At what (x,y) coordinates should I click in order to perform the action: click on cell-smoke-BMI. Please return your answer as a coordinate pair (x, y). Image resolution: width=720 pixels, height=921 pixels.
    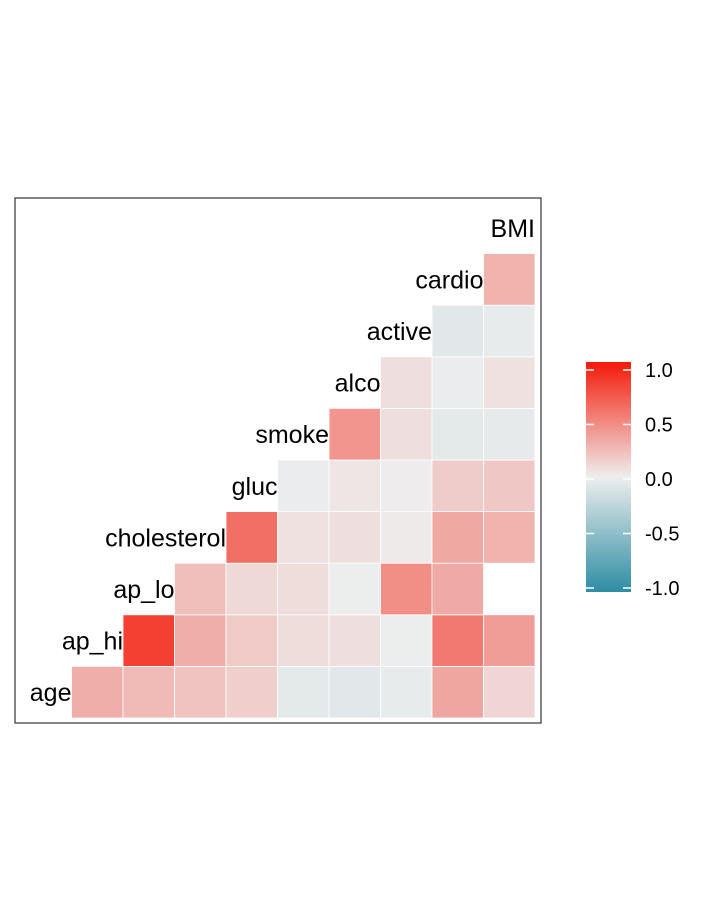
    Looking at the image, I should click on (509, 434).